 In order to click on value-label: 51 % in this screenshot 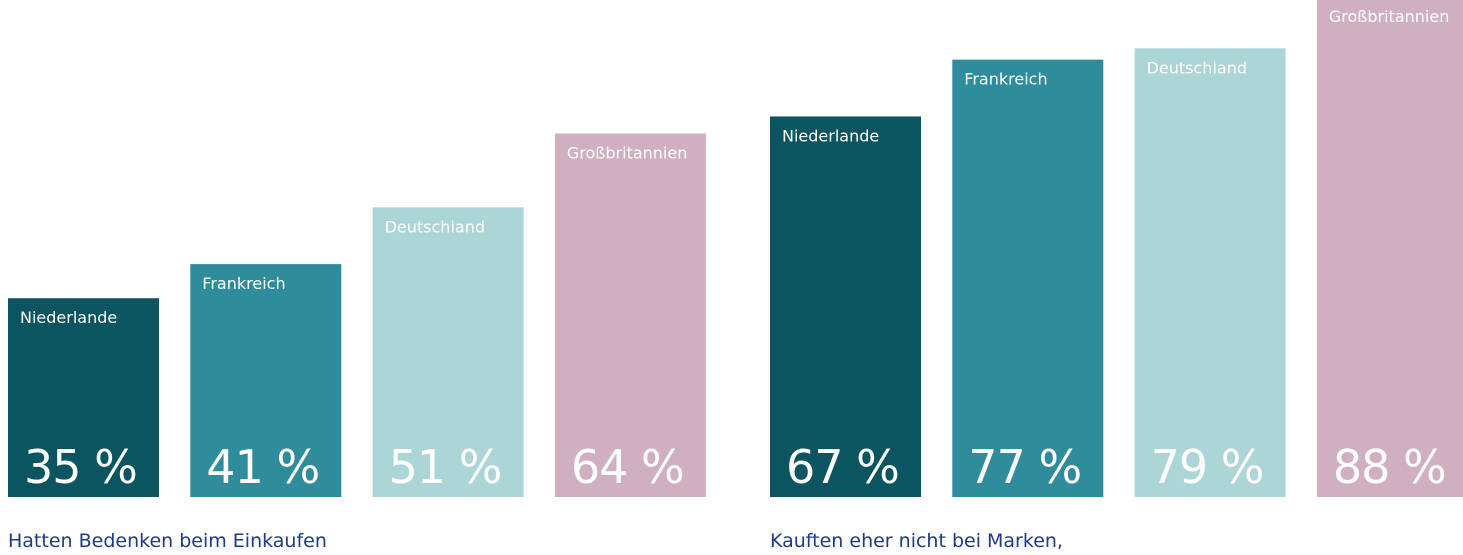, I will do `click(445, 467)`.